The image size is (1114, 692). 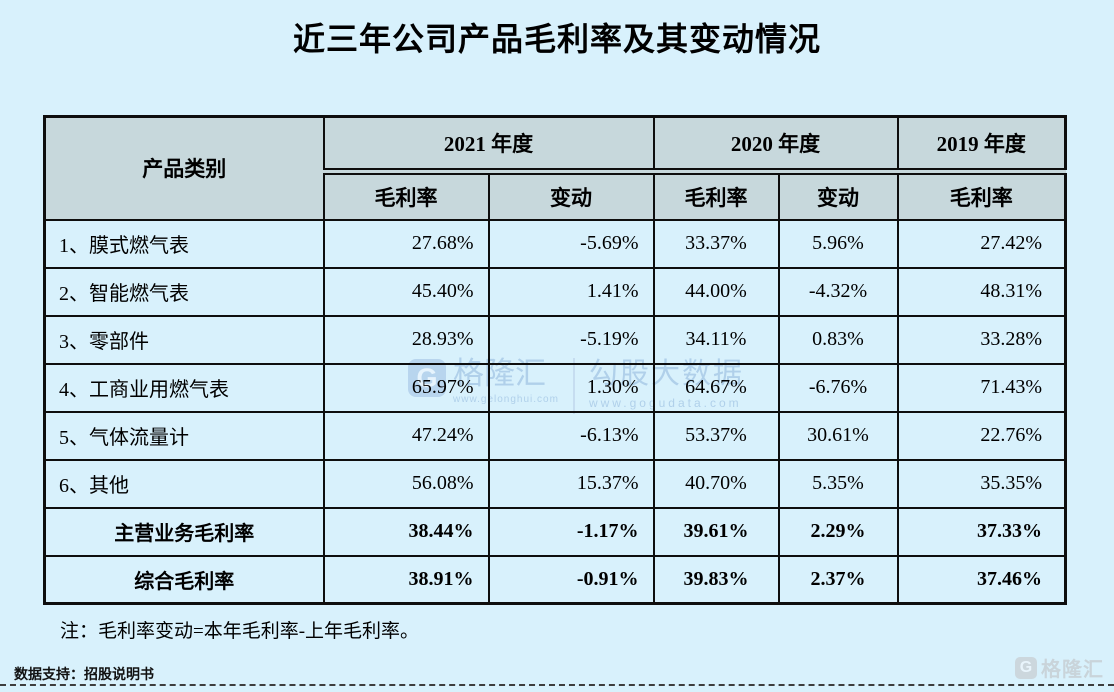 What do you see at coordinates (571, 579) in the screenshot?
I see `cell-2021-change: -0.91%` at bounding box center [571, 579].